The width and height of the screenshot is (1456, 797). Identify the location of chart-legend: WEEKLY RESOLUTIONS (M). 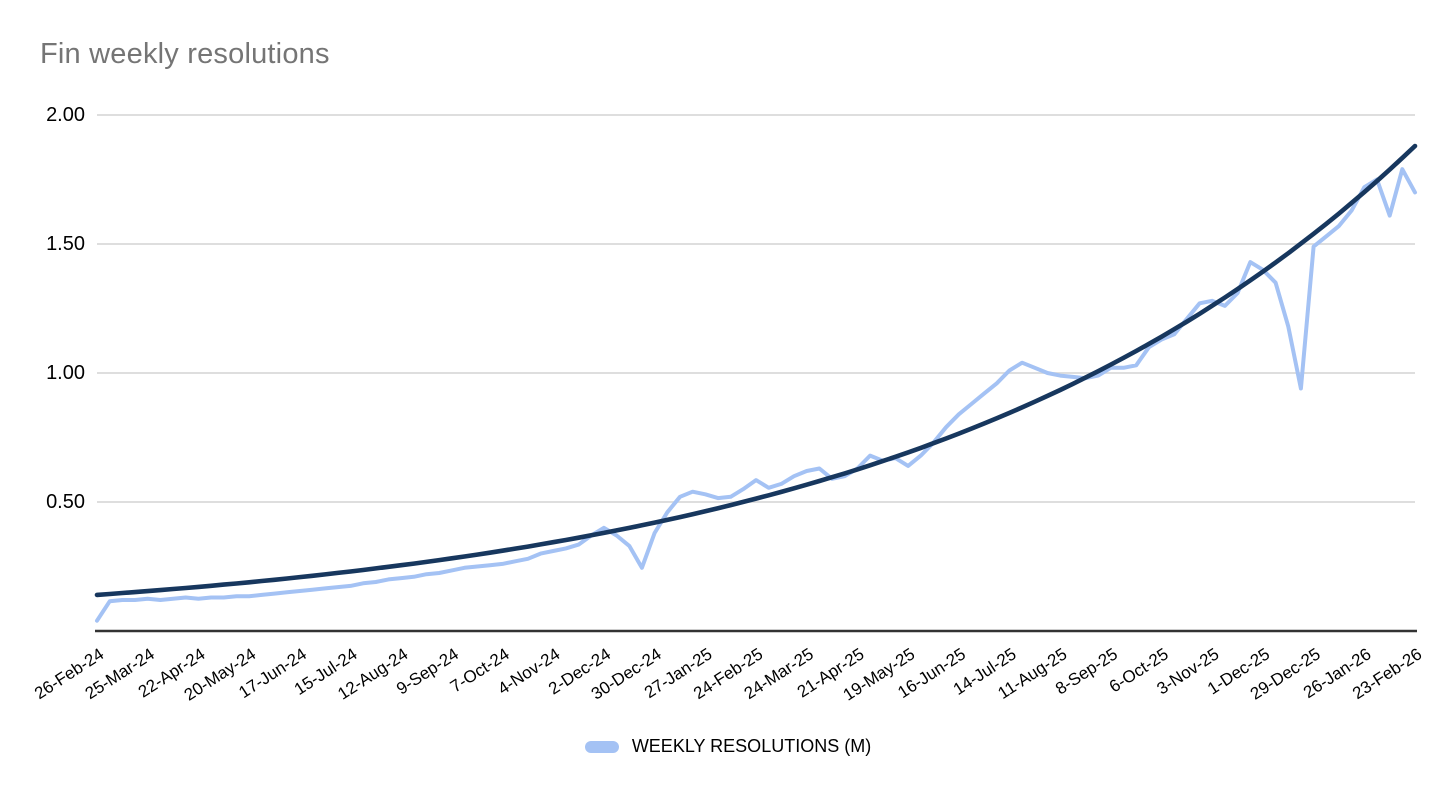
(728, 746).